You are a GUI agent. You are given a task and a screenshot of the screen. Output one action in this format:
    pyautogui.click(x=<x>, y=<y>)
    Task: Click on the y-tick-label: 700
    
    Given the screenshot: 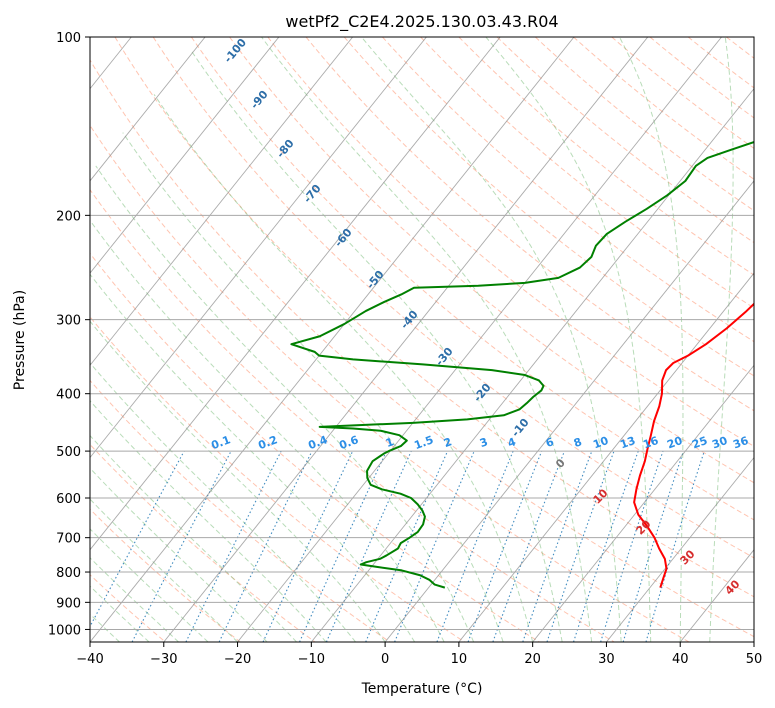 What is the action you would take?
    pyautogui.click(x=68, y=539)
    